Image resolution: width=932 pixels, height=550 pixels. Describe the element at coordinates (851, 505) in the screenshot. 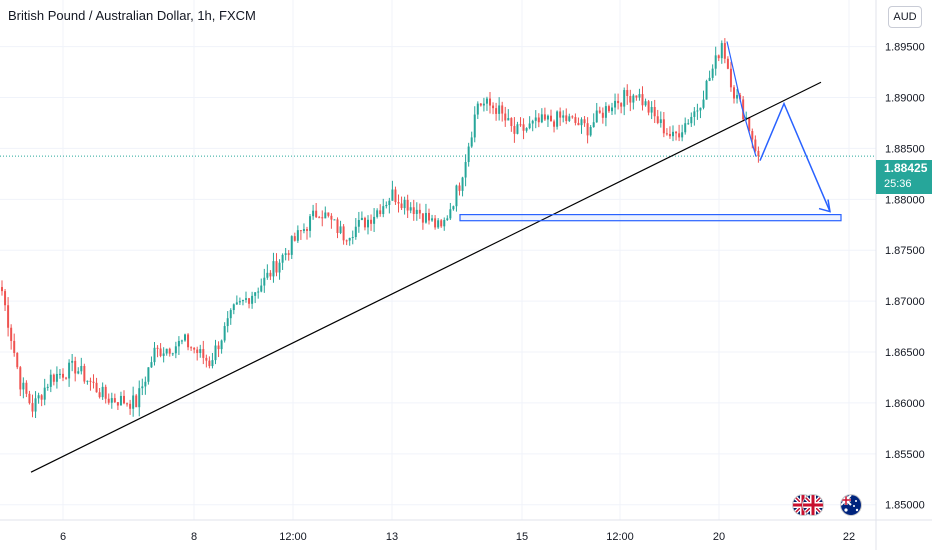

I see `australia-flag-icon` at that location.